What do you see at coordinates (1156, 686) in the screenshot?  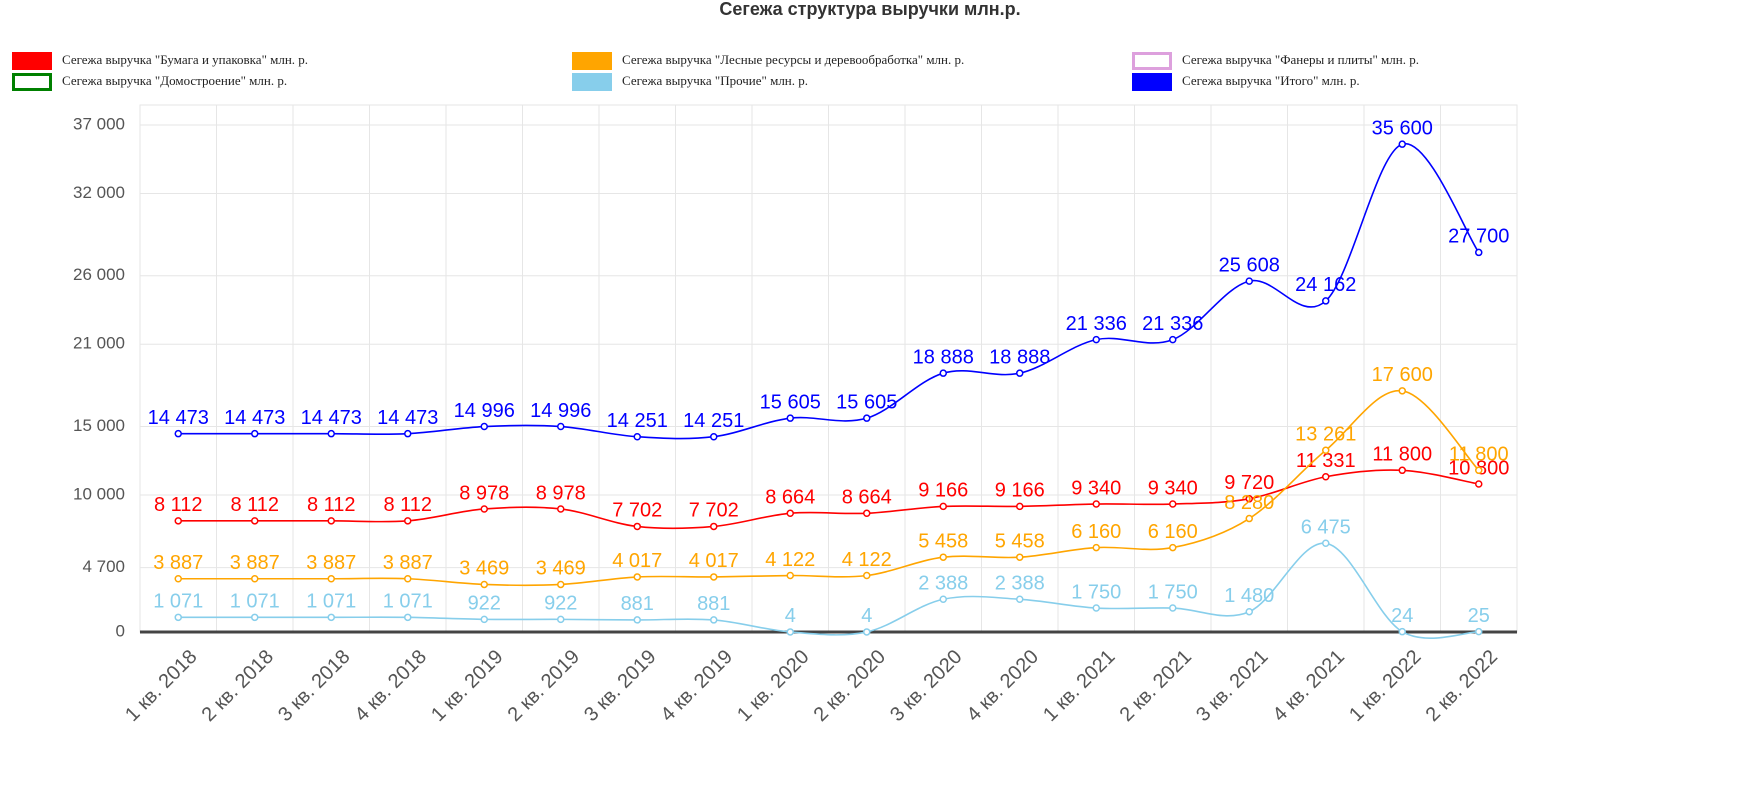 I see `x-tick-label: 2 кв. 2021` at bounding box center [1156, 686].